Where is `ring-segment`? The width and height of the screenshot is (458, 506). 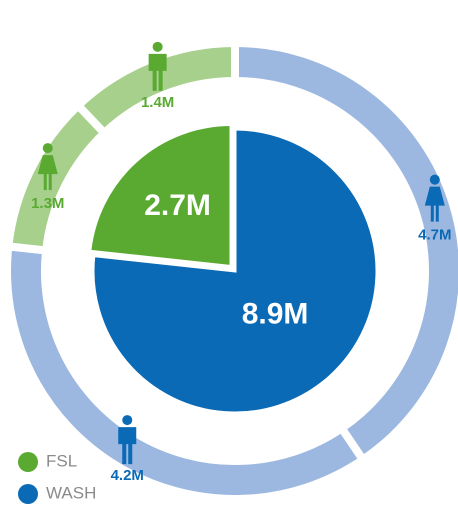 ring-segment is located at coordinates (56, 177).